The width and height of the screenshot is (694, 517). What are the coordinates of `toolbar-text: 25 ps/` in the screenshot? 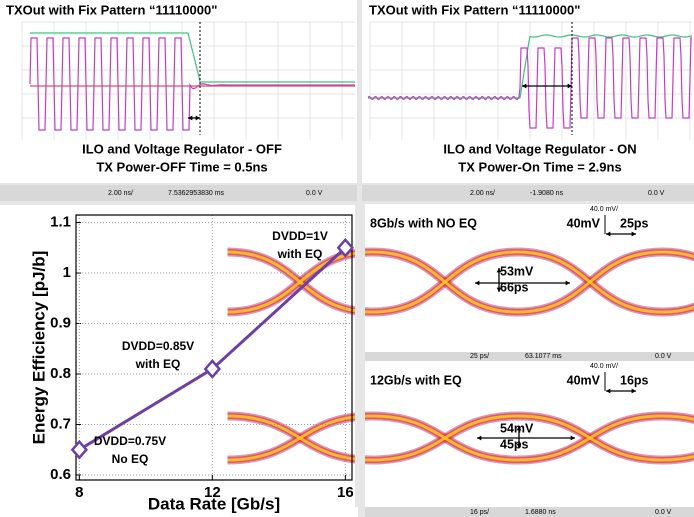 It's located at (479, 356).